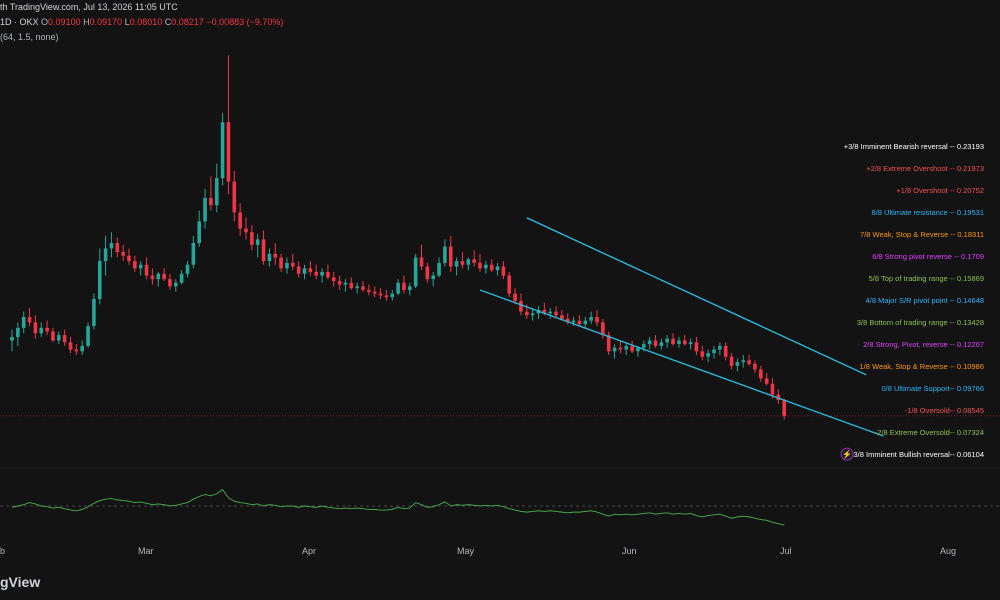 This screenshot has height=600, width=1000. What do you see at coordinates (64, 22) in the screenshot?
I see `ohlc-open-value: 0.09100` at bounding box center [64, 22].